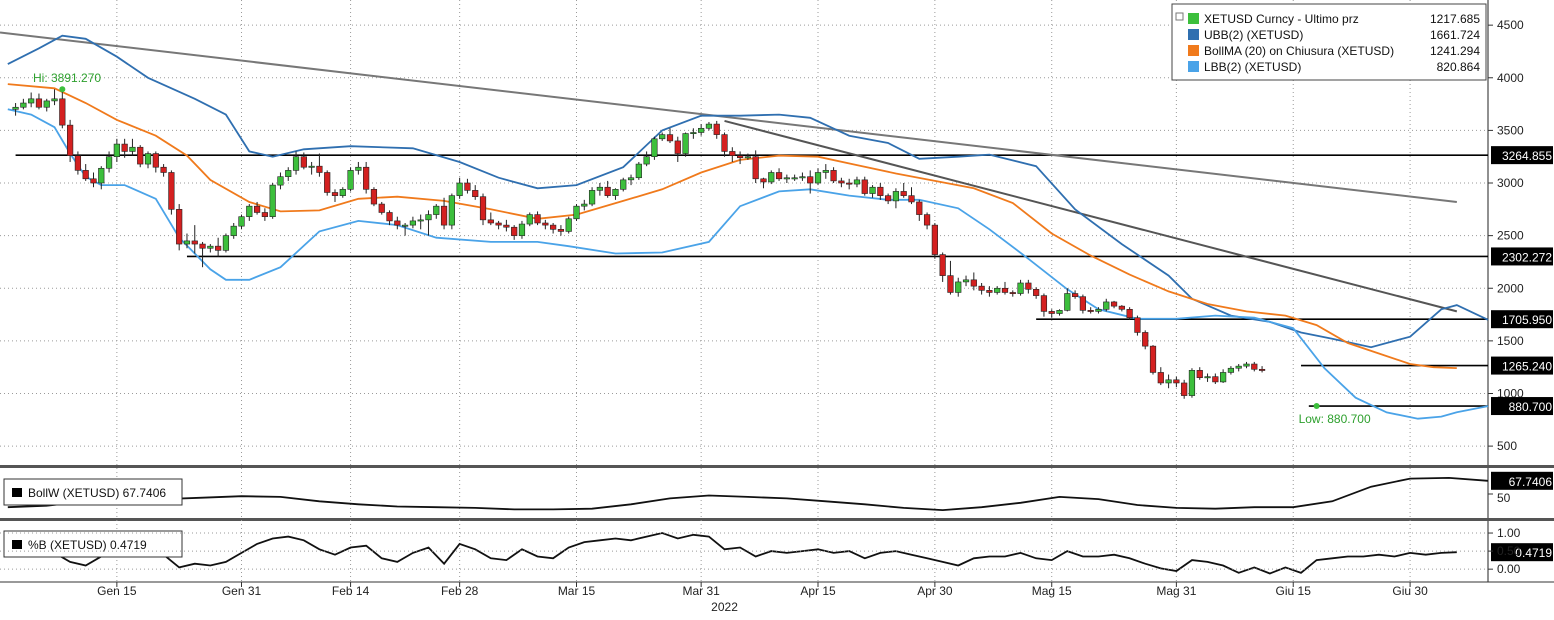 Image resolution: width=1554 pixels, height=620 pixels. What do you see at coordinates (1410, 591) in the screenshot?
I see `x-tick-label: Giu 30` at bounding box center [1410, 591].